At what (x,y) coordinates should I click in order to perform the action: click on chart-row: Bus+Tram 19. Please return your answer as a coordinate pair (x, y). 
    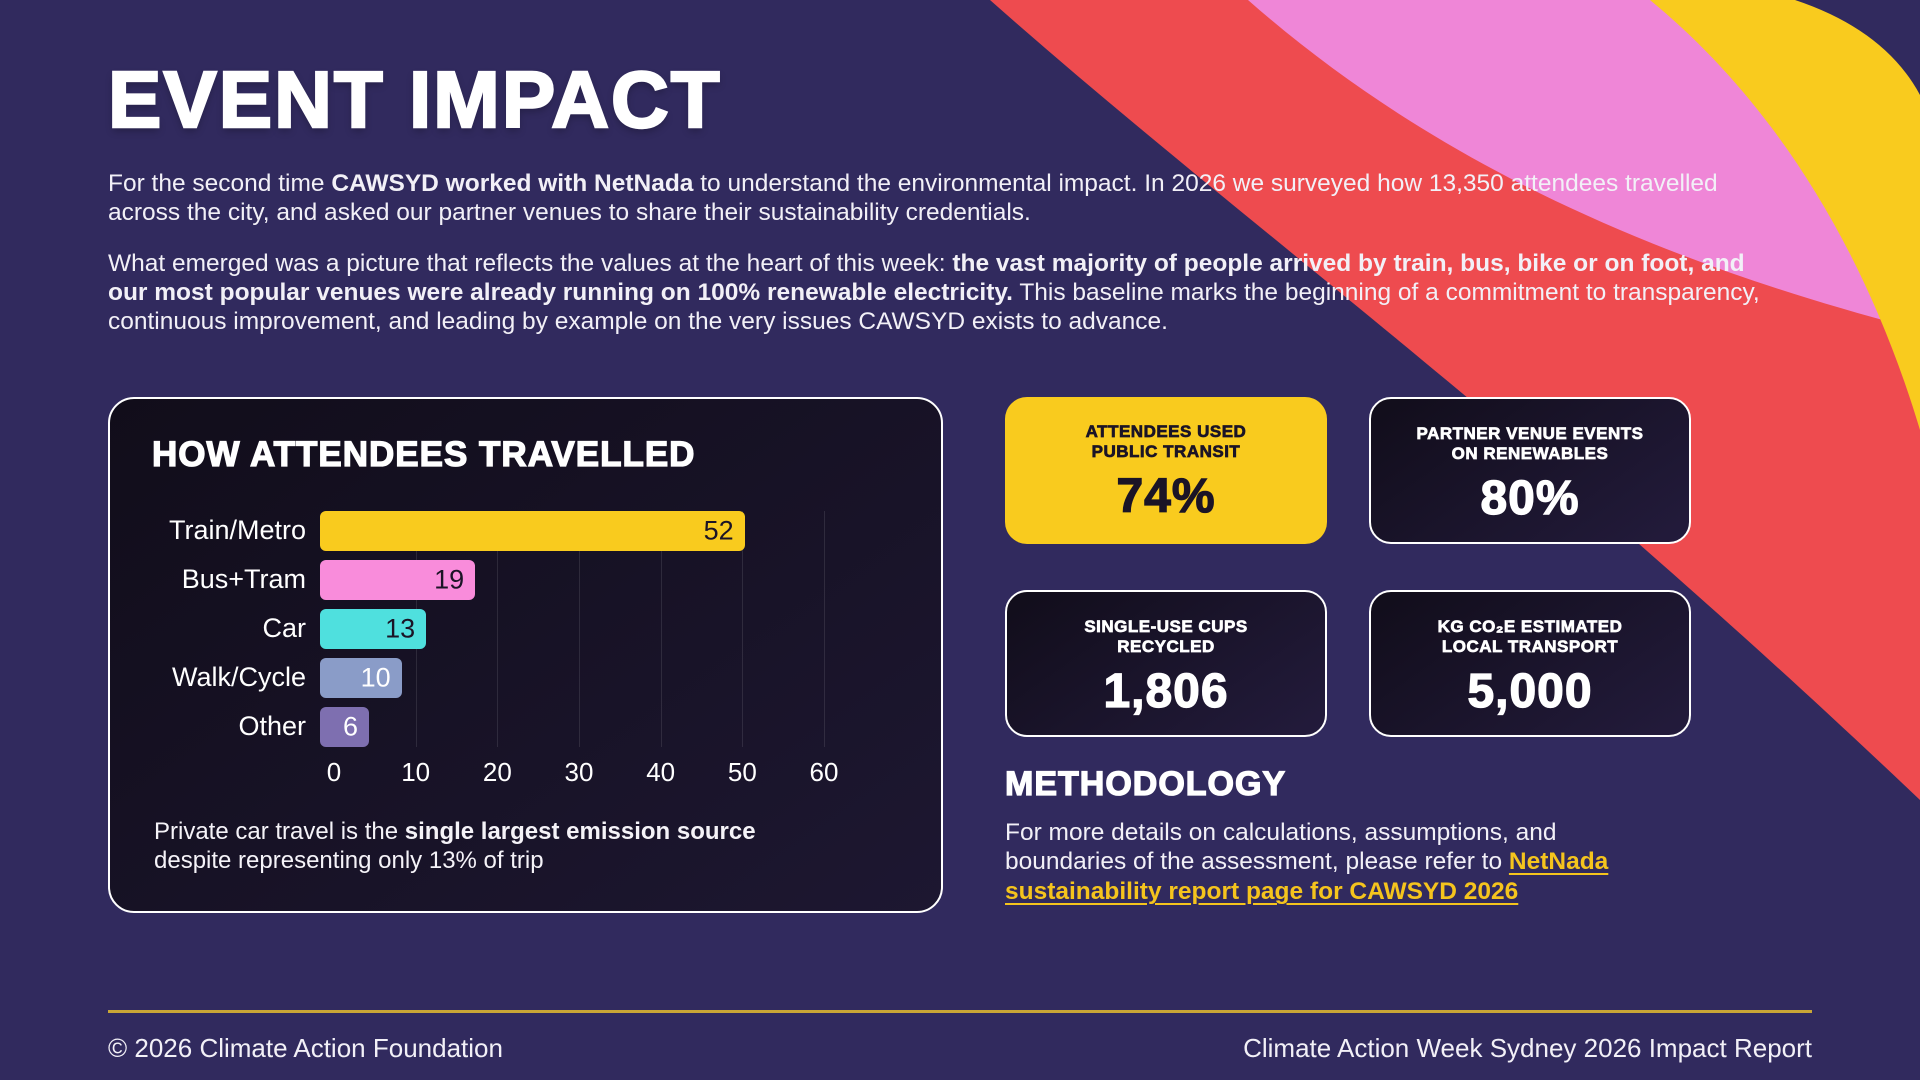
    Looking at the image, I should click on (525, 579).